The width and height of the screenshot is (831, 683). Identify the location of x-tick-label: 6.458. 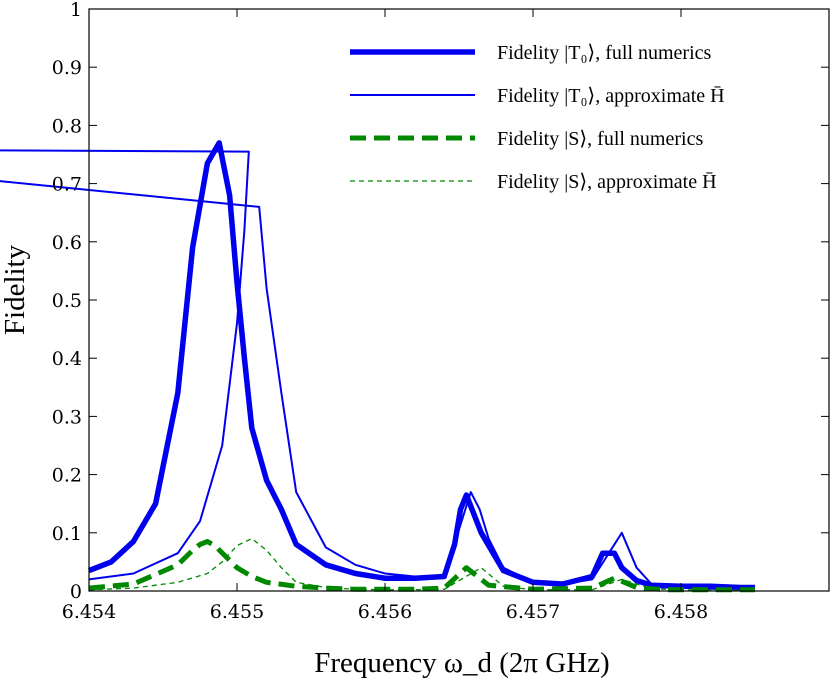
(681, 612).